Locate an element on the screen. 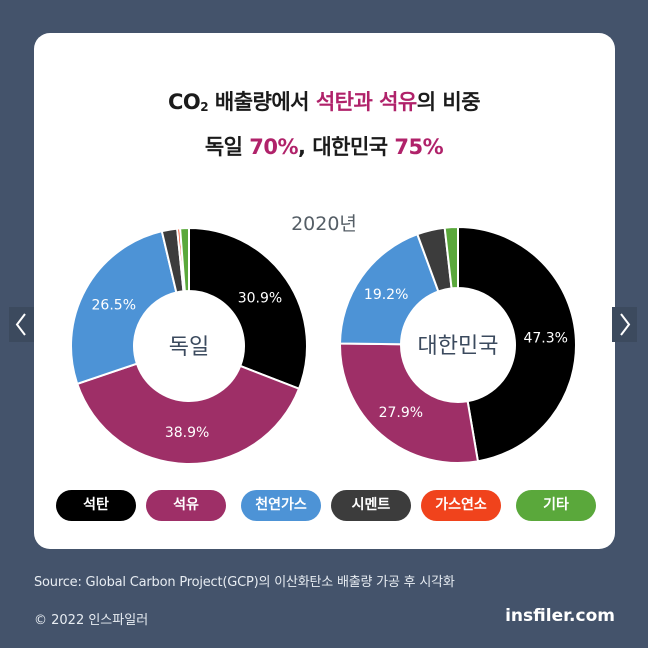 This screenshot has height=648, width=648. title-line-2: 독일 70%, 대한민국 75% is located at coordinates (324, 147).